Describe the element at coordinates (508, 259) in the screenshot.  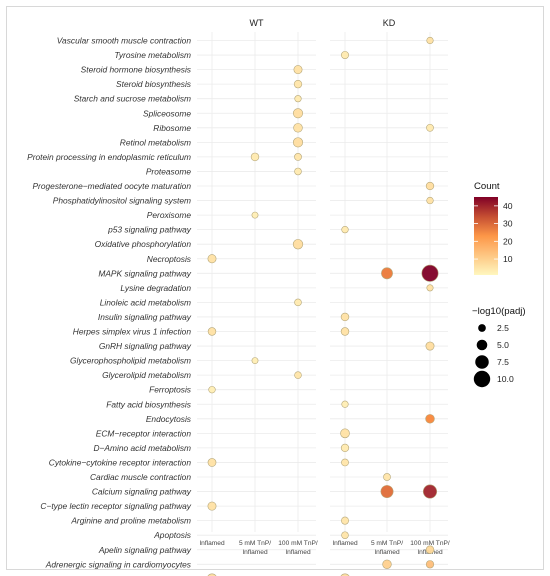
I see `color-bar-label: 10` at that location.